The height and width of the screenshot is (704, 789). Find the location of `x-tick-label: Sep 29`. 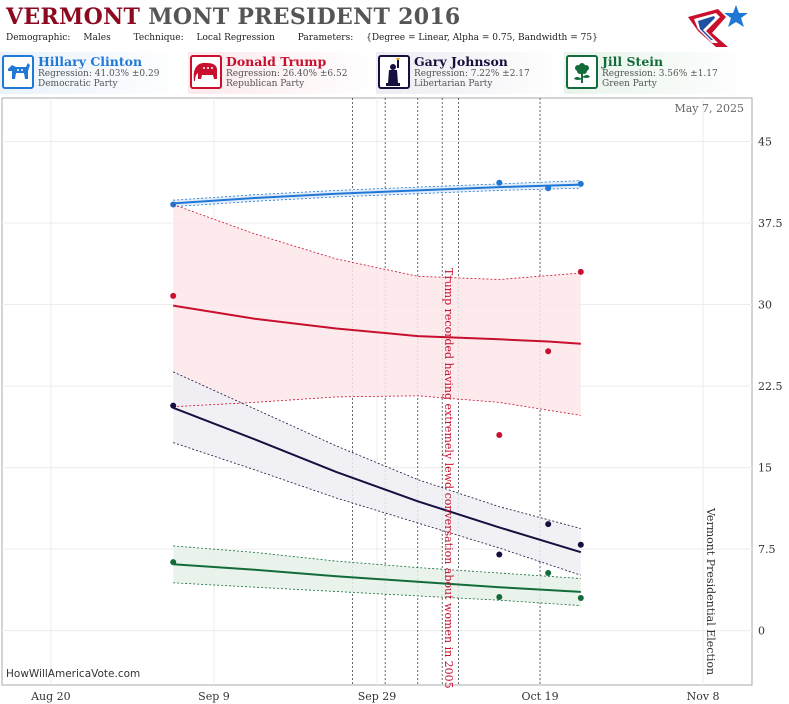

x-tick-label: Sep 29 is located at coordinates (377, 696).